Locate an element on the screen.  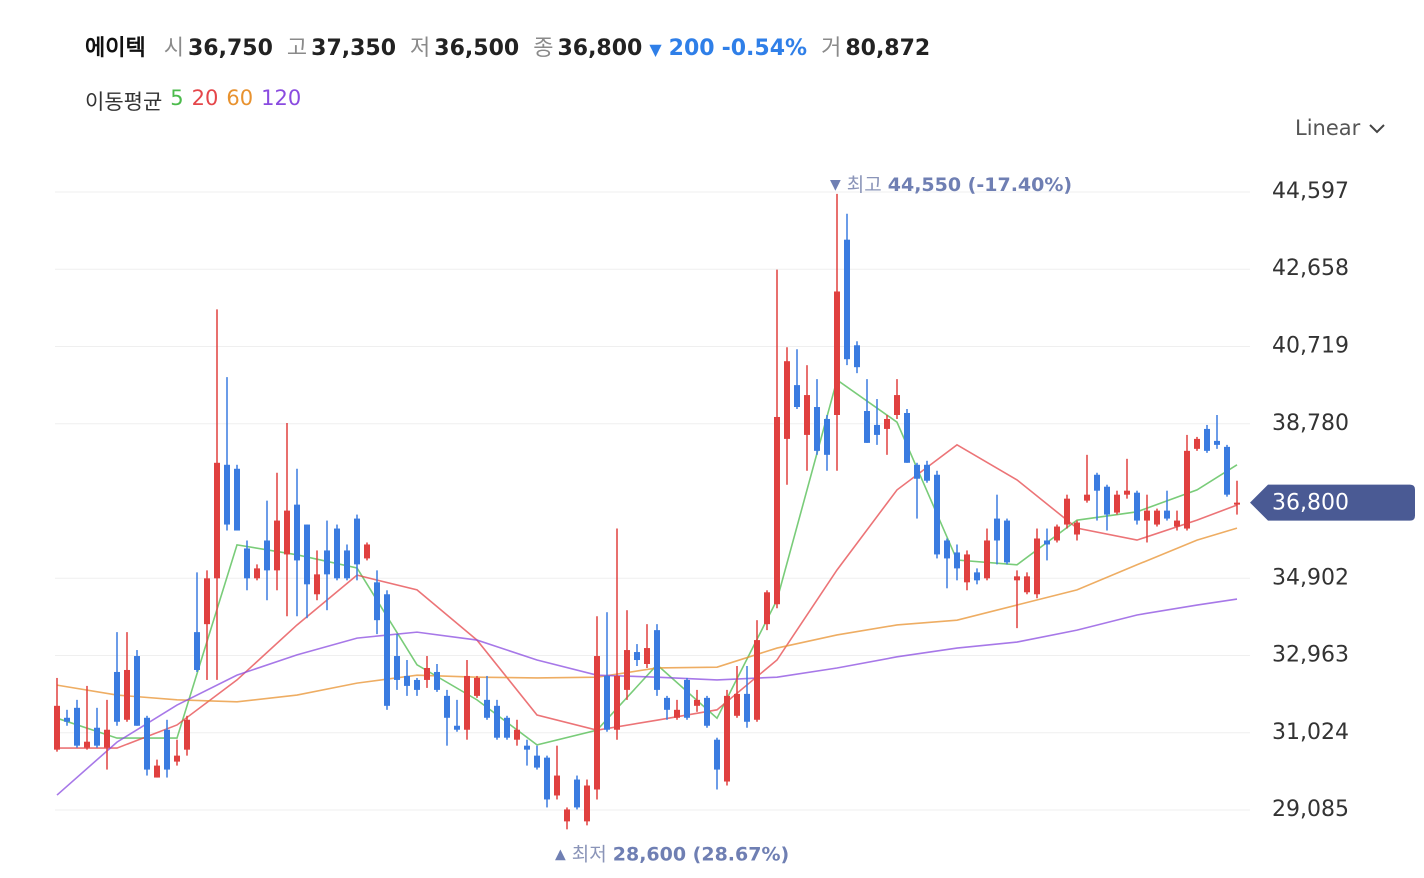
ma-legend: 이동평균 5 20 60 120 is located at coordinates (193, 101).